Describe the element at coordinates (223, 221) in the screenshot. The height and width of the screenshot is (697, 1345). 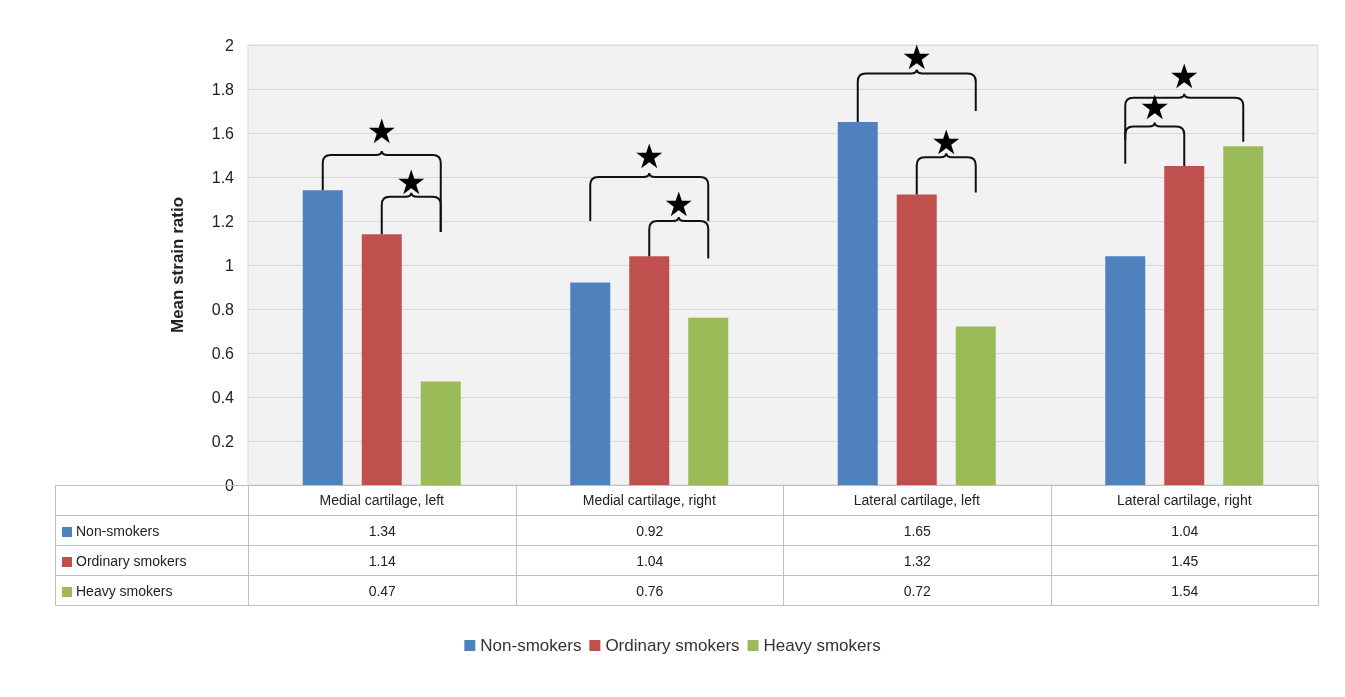
I see `y-tick-label: 1.2` at that location.